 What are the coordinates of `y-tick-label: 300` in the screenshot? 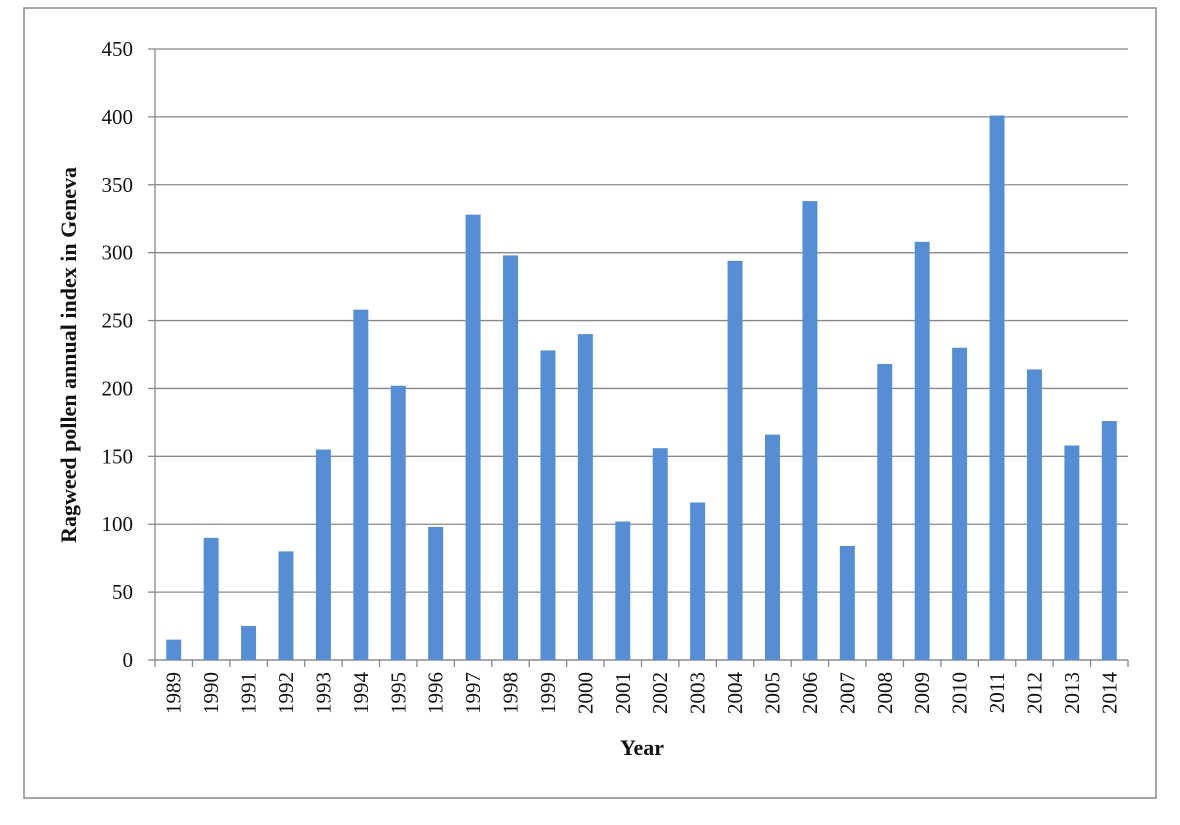 It's located at (118, 253).